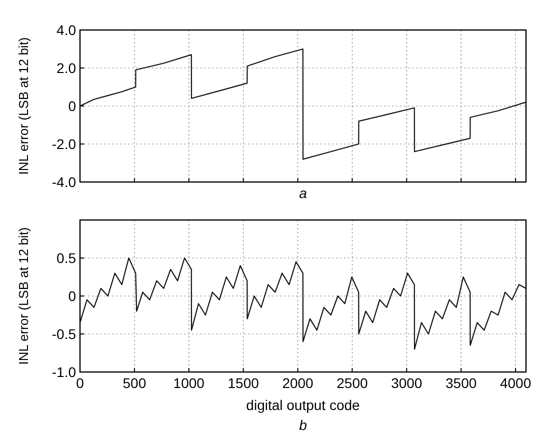 This screenshot has height=433, width=547. Describe the element at coordinates (406, 383) in the screenshot. I see `x-tick-label: 3000` at that location.